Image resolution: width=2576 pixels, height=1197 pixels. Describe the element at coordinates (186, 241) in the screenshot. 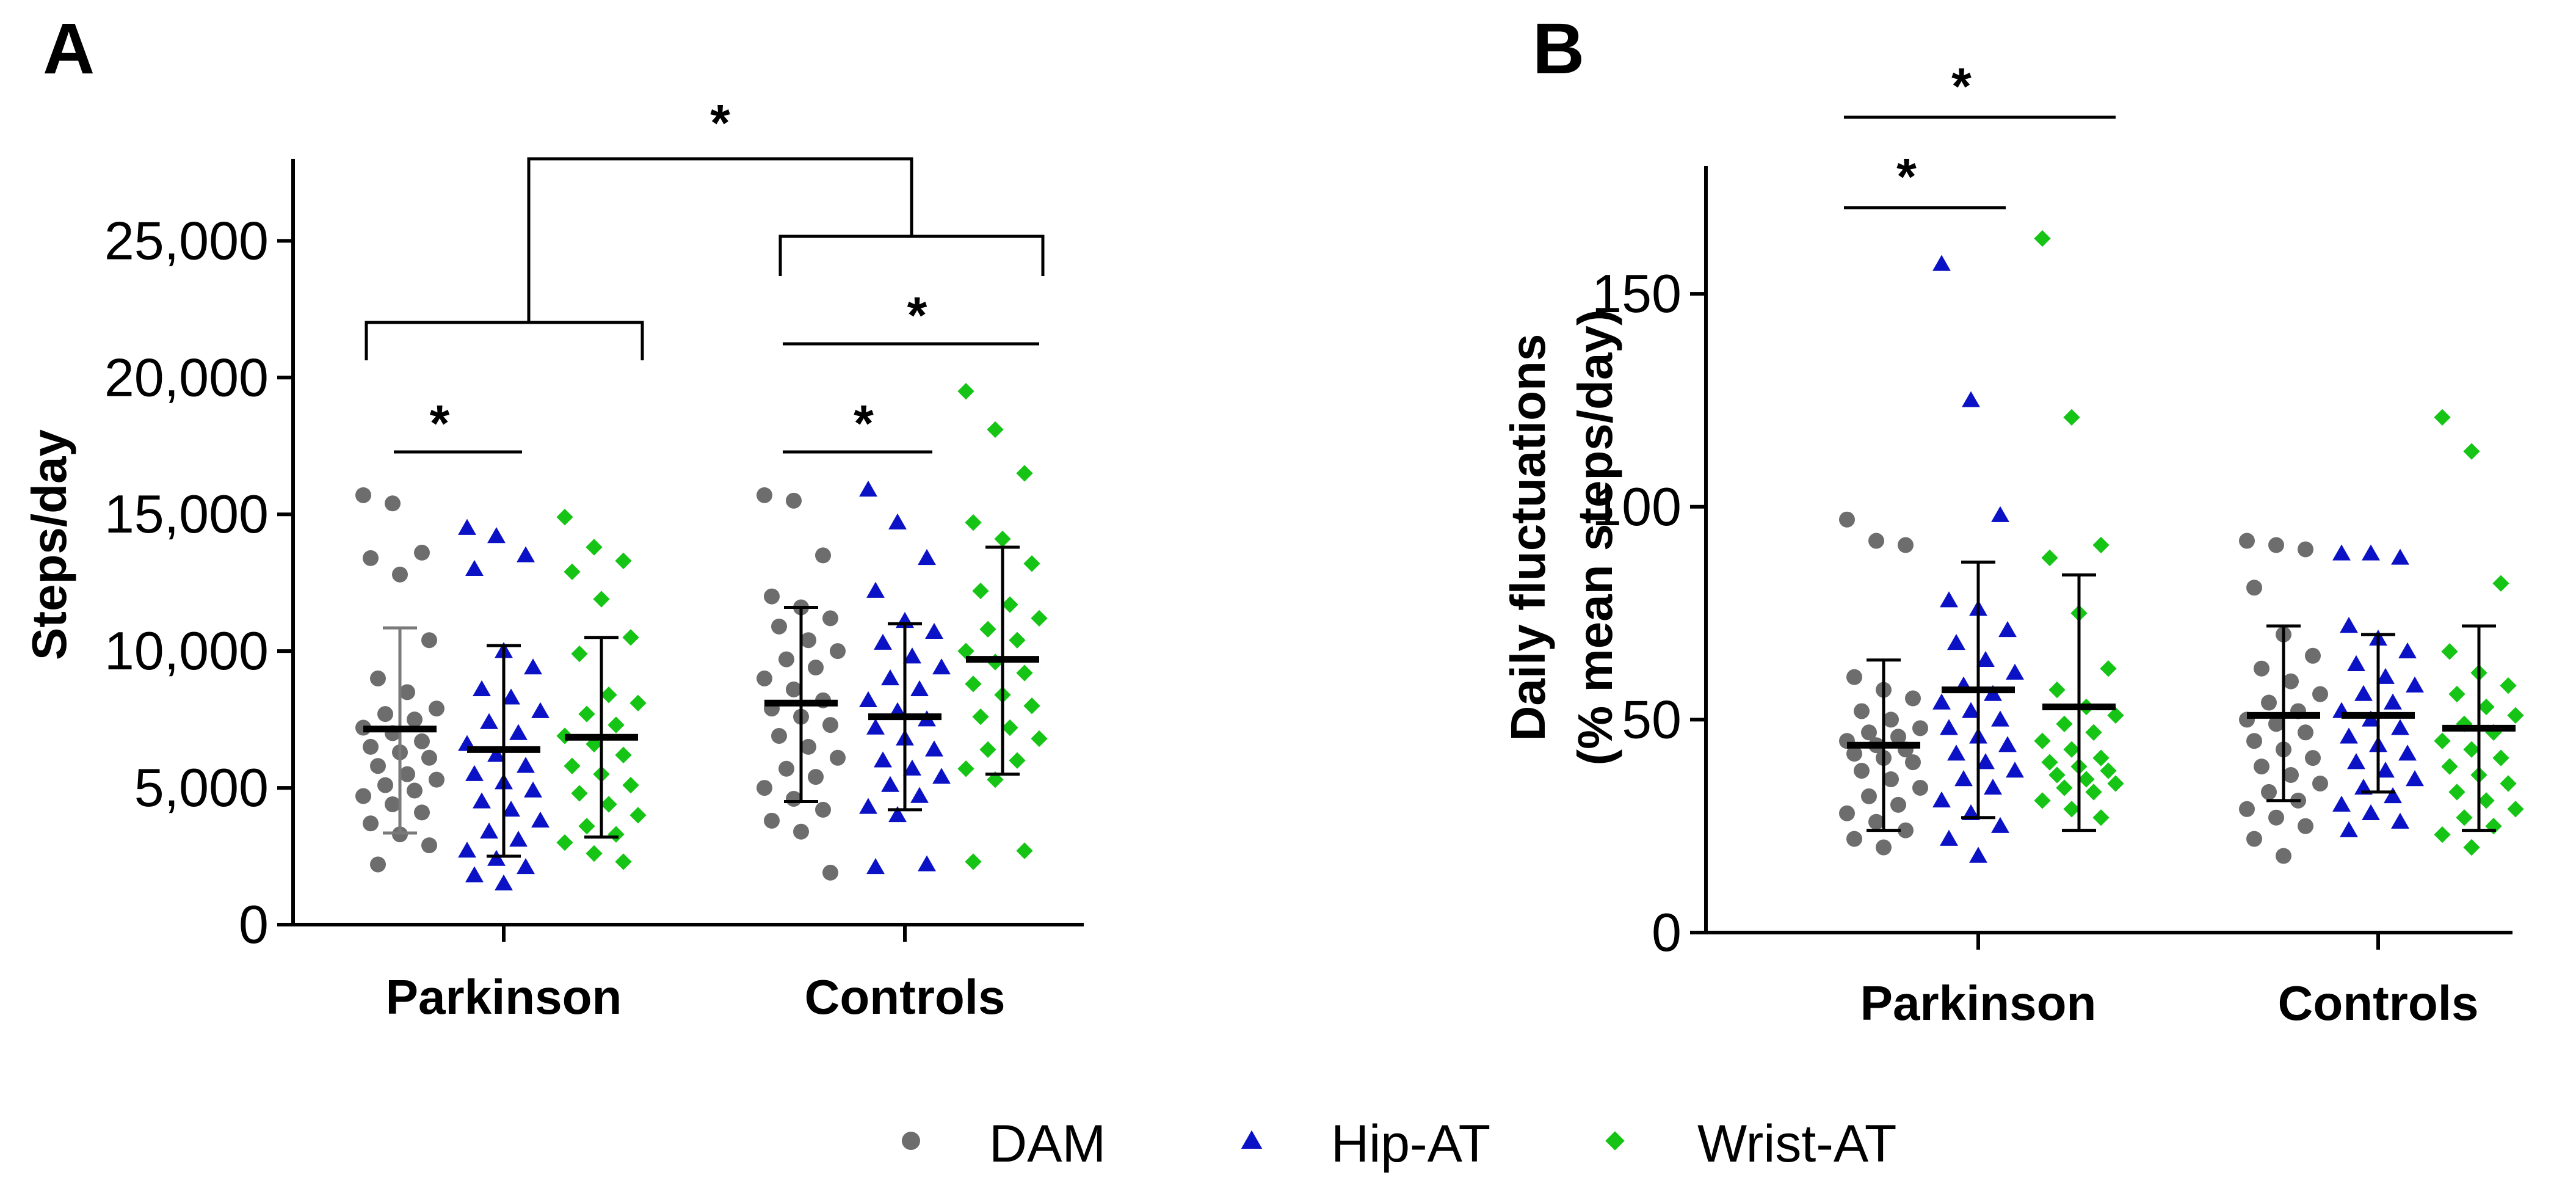

I see `panel-a-y-tick-label-25000: 25,000` at that location.